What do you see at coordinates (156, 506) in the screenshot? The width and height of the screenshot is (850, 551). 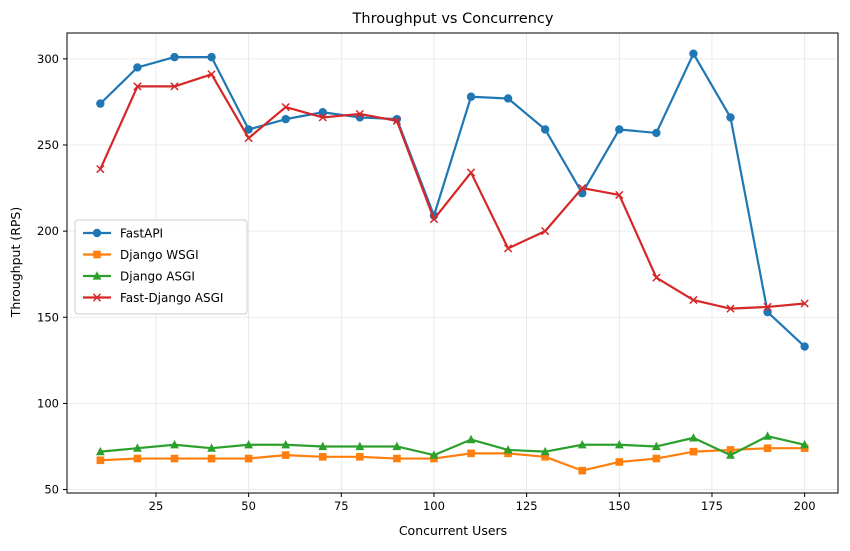 I see `x-tick-label: 25` at bounding box center [156, 506].